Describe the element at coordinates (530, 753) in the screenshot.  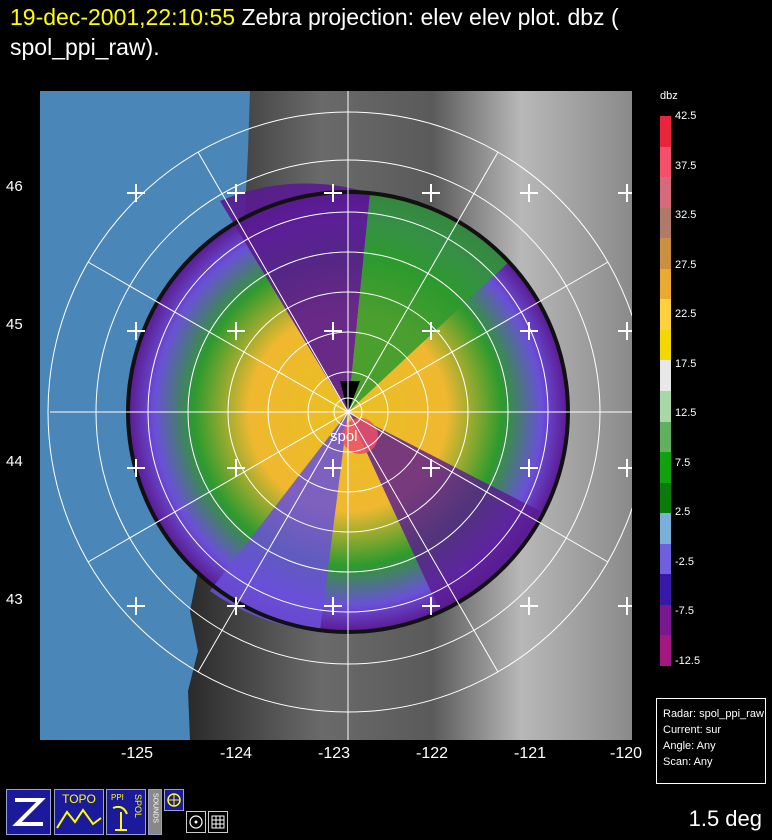
I see `lon-label--121: -121` at that location.